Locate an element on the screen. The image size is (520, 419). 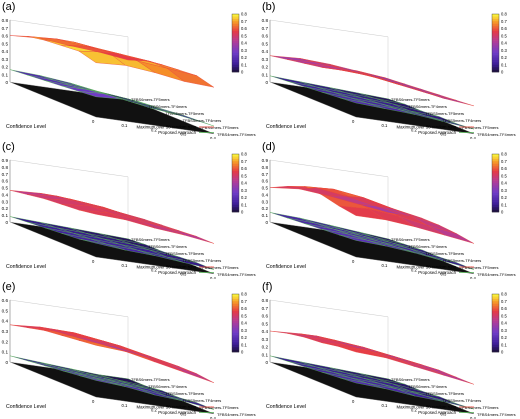
x-tick-label: 0 is located at coordinates (93, 121).